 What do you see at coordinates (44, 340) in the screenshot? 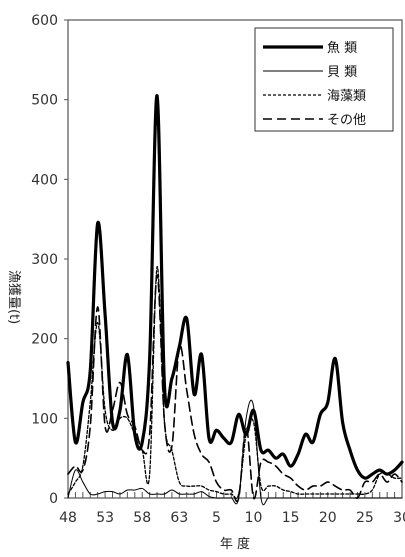
I see `y-tick-label: 200` at bounding box center [44, 340].